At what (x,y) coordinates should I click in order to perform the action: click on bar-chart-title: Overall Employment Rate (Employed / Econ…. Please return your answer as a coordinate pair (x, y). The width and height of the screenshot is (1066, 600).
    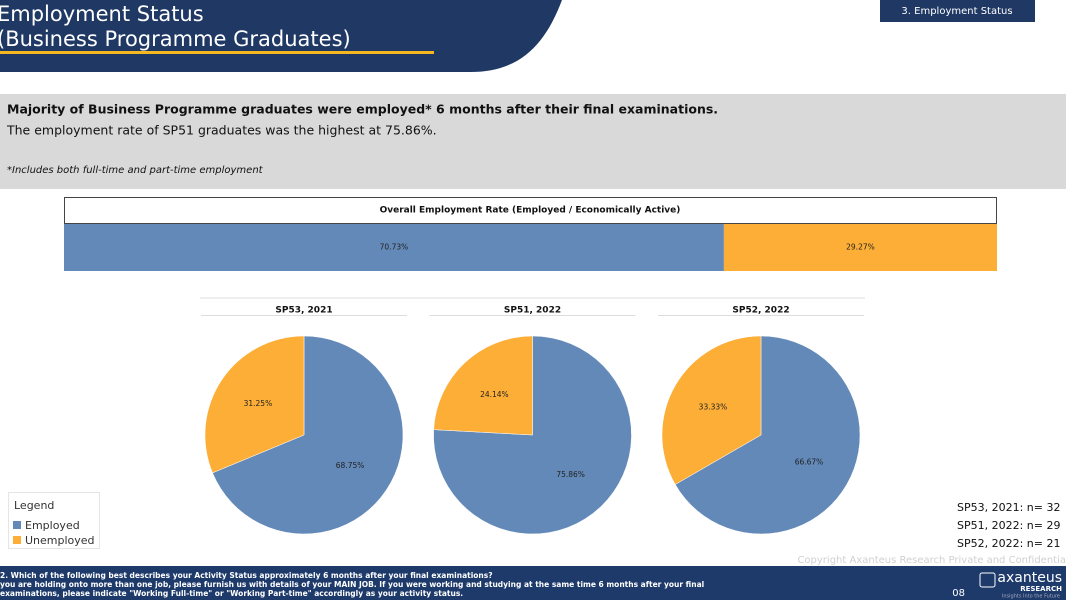
    Looking at the image, I should click on (530, 211).